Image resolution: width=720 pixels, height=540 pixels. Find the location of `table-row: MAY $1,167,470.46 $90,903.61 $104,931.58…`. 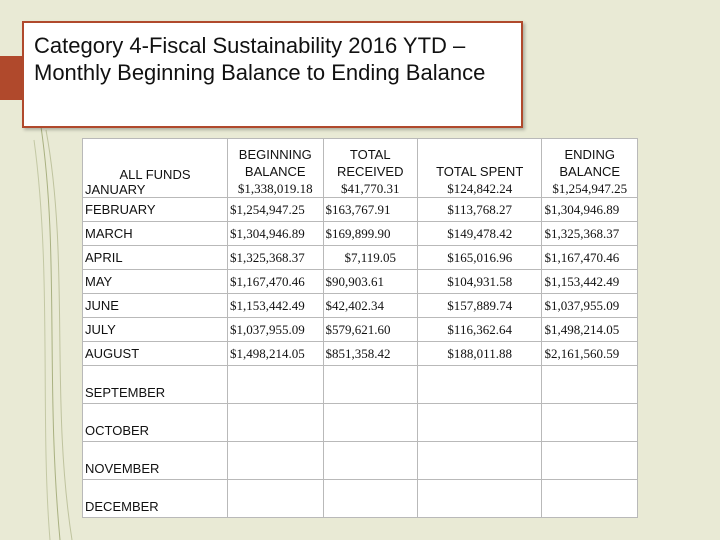

table-row: MAY $1,167,470.46 $90,903.61 $104,931.58… is located at coordinates (360, 281).